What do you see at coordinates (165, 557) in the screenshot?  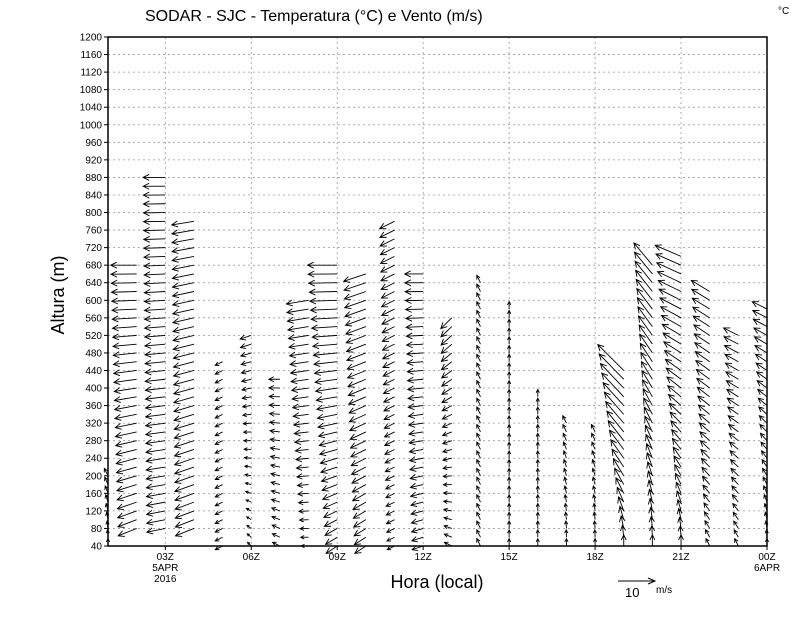 I see `x-tick-label: 03Z` at bounding box center [165, 557].